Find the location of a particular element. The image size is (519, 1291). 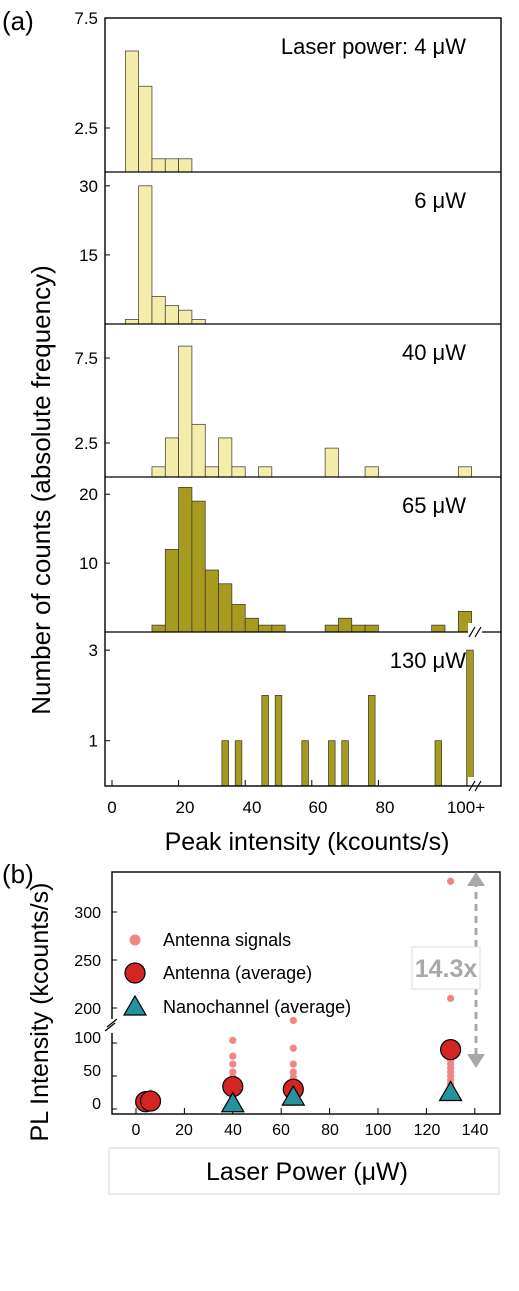

panel-b-ytick-200: 200 is located at coordinates (87, 1009).